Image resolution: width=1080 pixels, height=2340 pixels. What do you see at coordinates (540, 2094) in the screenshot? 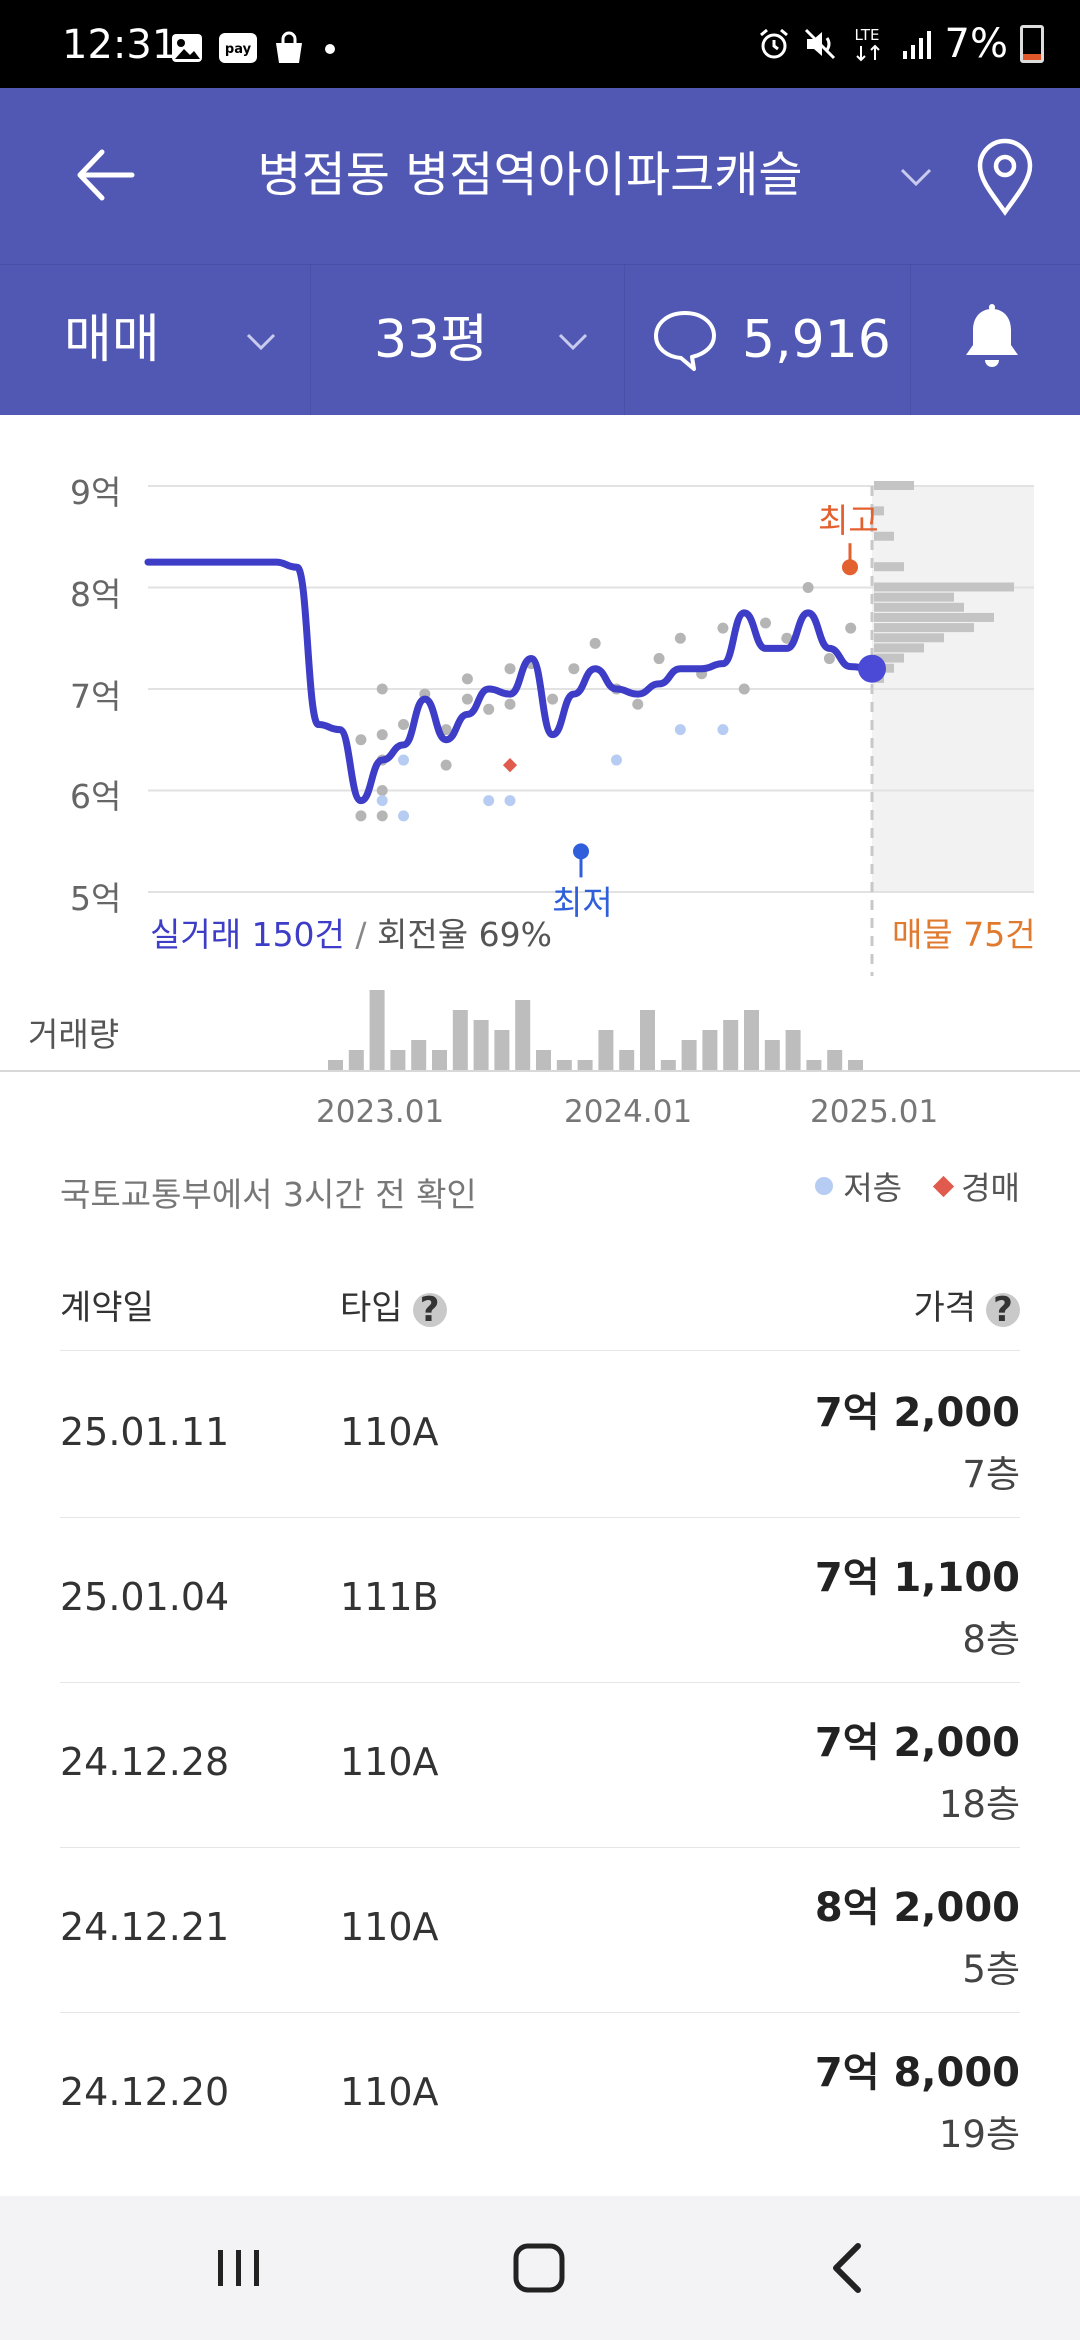
I see `table-row: 24.12.20 110A 7억 8,000 19층` at bounding box center [540, 2094].